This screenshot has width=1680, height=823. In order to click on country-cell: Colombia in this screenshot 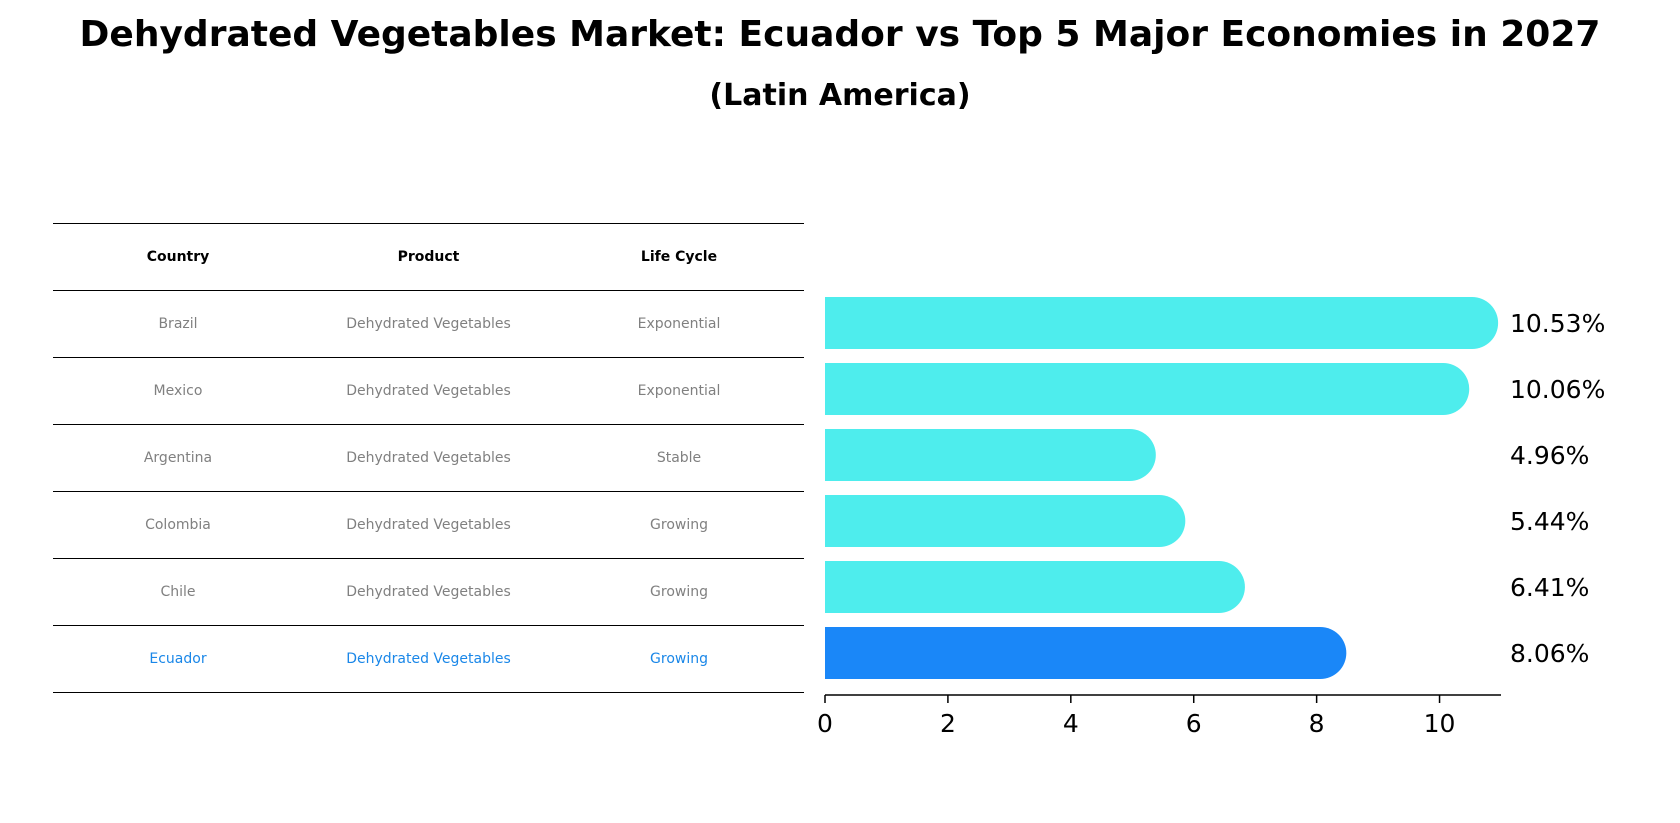, I will do `click(178, 525)`.